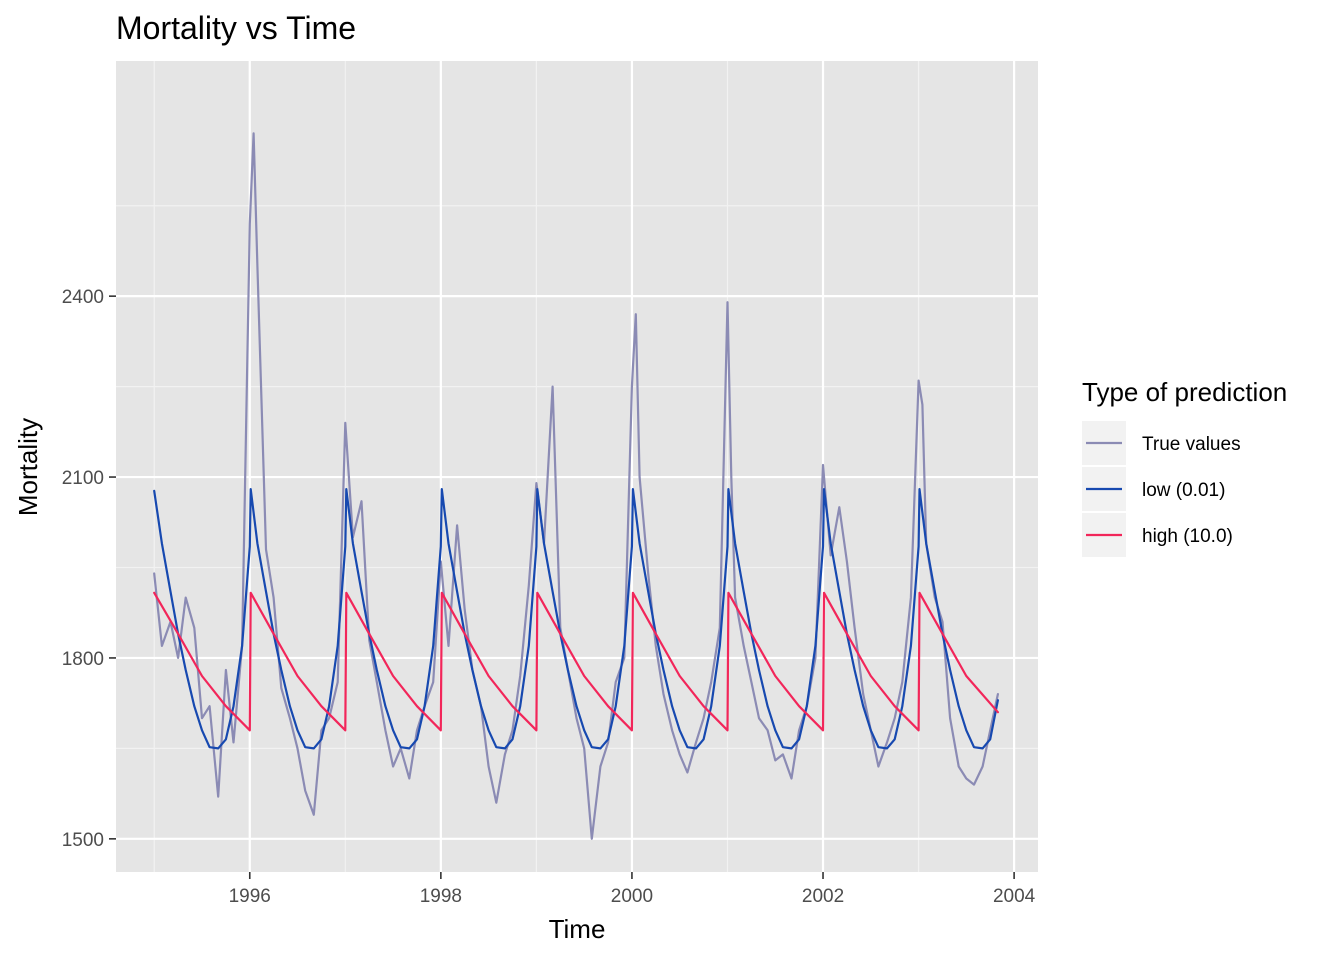 The width and height of the screenshot is (1344, 960). I want to click on y-tick-label-2100: 2100, so click(83, 478).